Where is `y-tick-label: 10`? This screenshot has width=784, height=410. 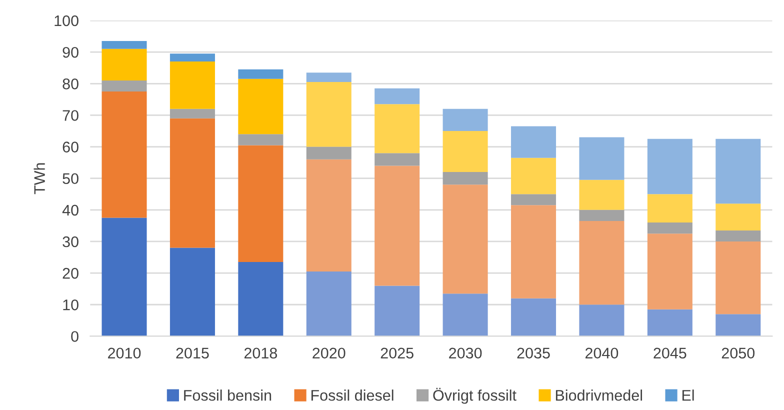 y-tick-label: 10 is located at coordinates (70, 305).